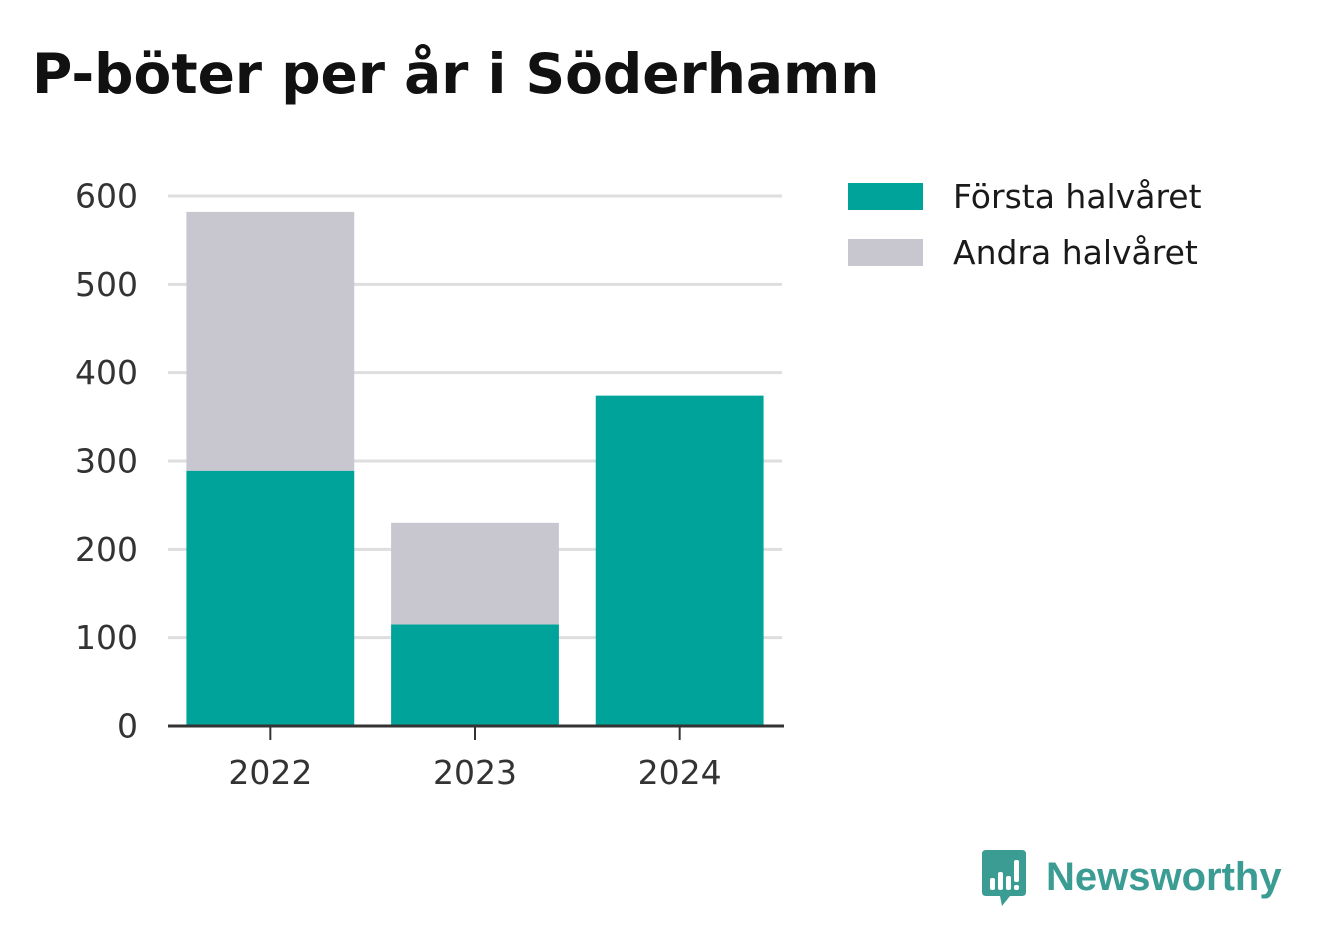 Image resolution: width=1322 pixels, height=939 pixels. I want to click on chart-title: P-böter per år i Söderhamn, so click(456, 74).